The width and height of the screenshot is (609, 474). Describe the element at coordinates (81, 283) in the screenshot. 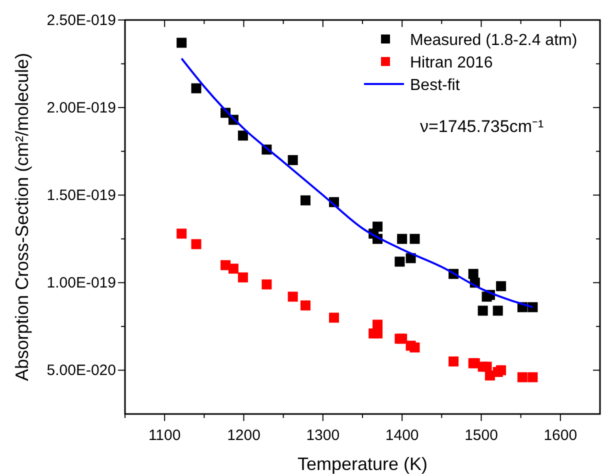

I see `y-tick-label: 1.00E-019` at that location.